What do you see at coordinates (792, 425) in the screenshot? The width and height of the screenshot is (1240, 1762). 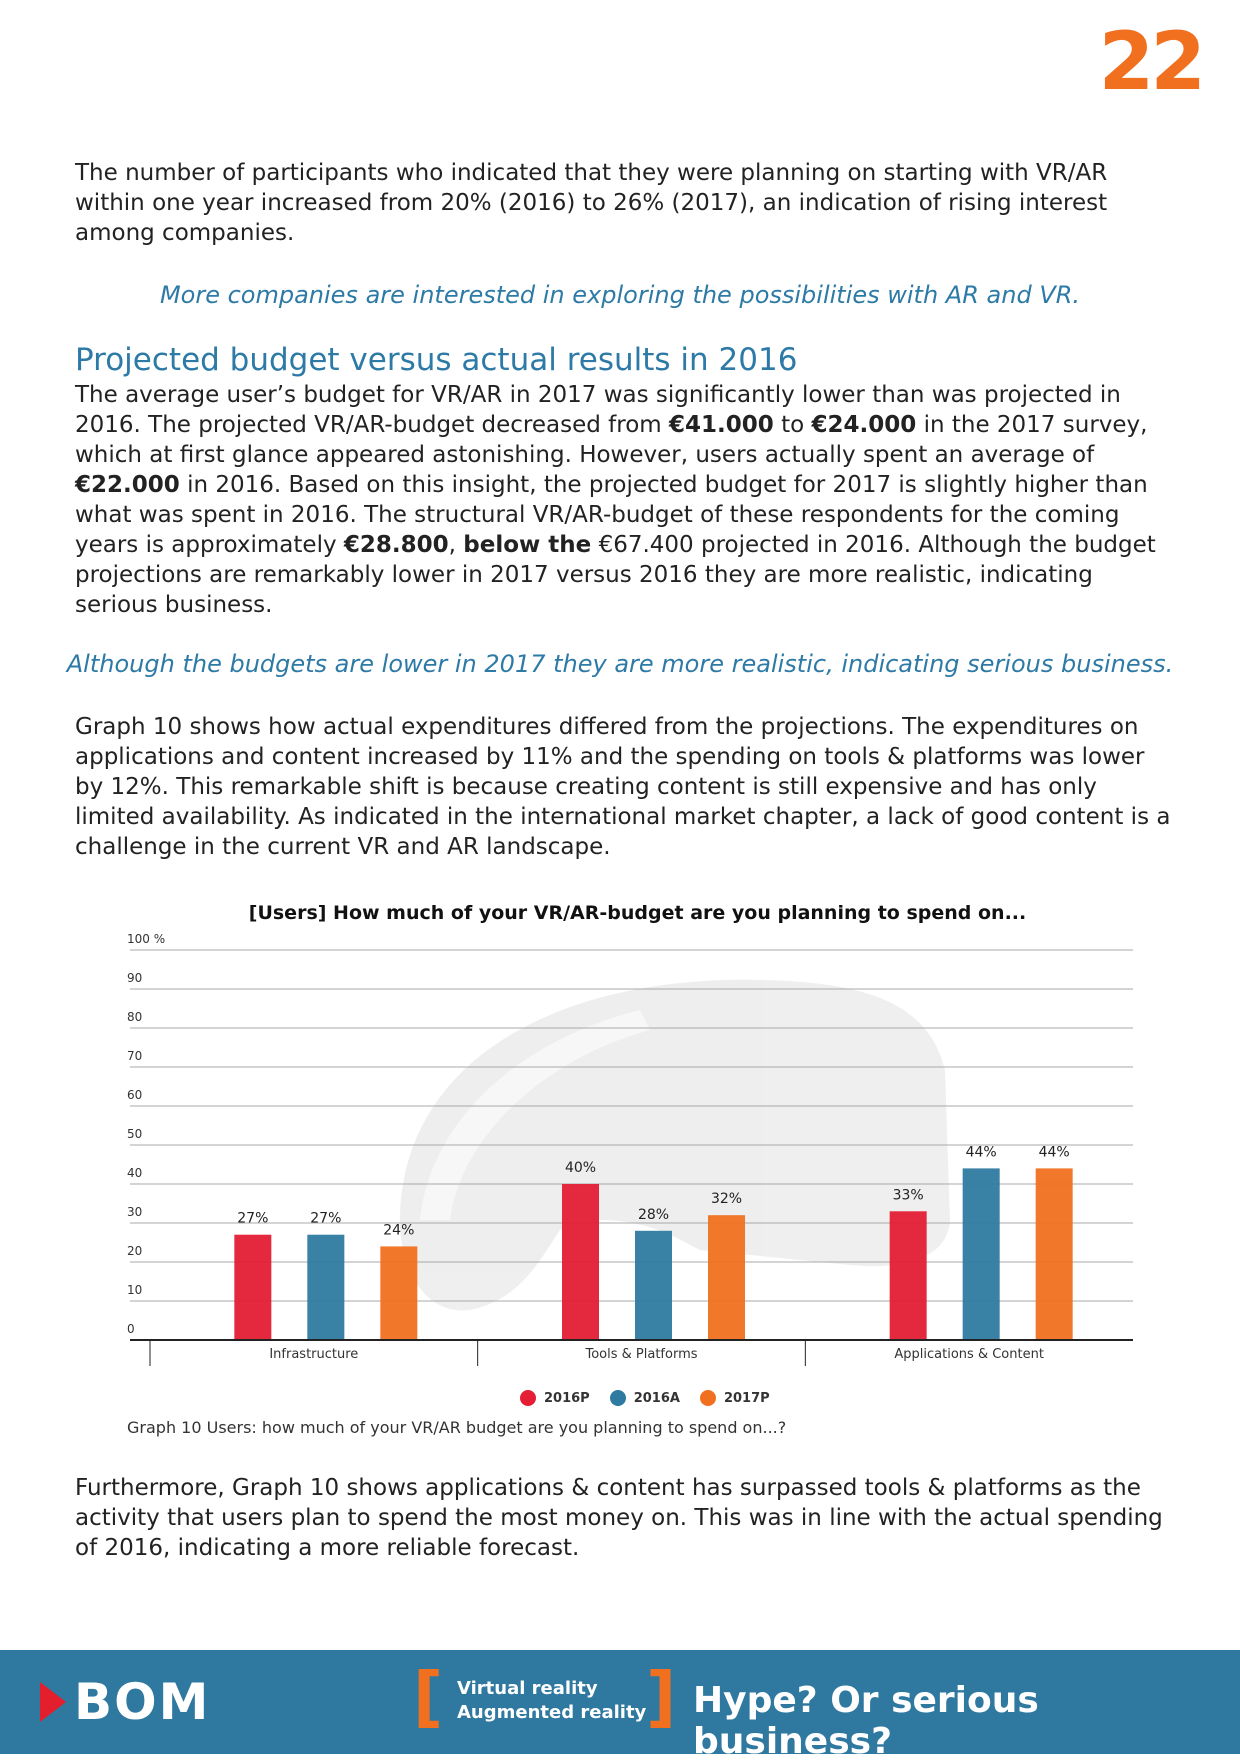 I see `budget-text-2: to` at bounding box center [792, 425].